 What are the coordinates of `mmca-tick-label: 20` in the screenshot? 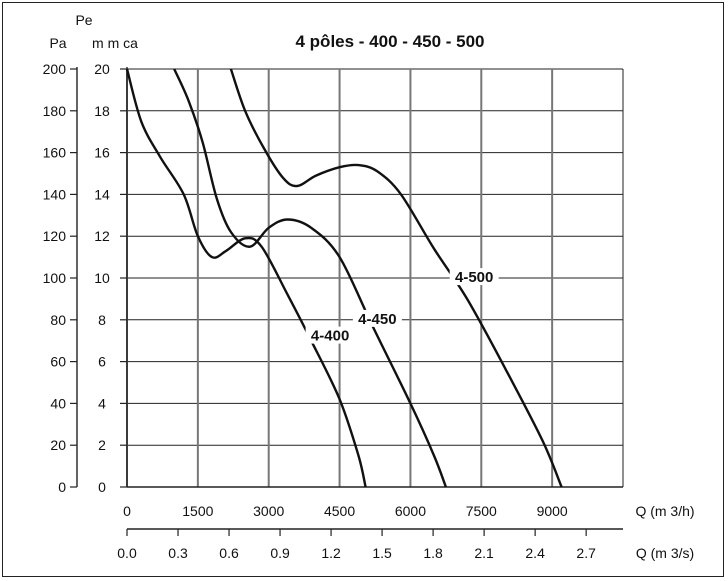 It's located at (102, 69).